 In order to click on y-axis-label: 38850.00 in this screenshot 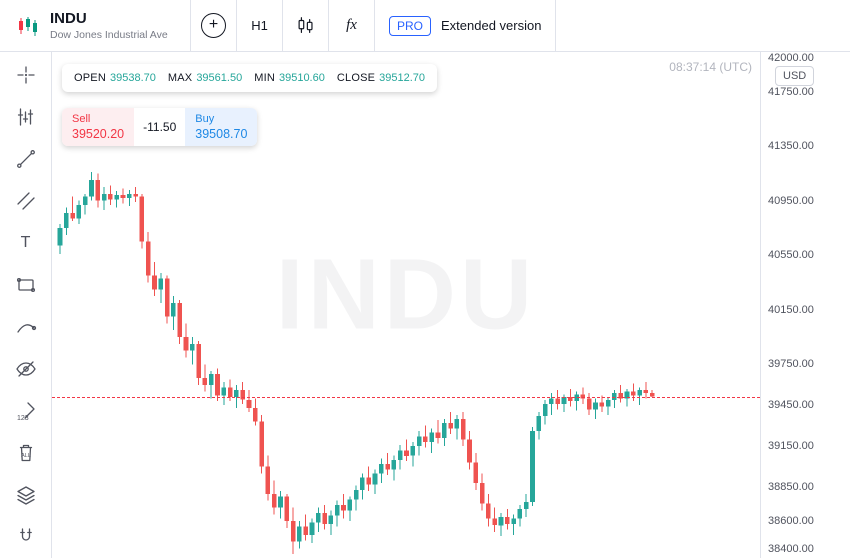, I will do `click(791, 487)`.